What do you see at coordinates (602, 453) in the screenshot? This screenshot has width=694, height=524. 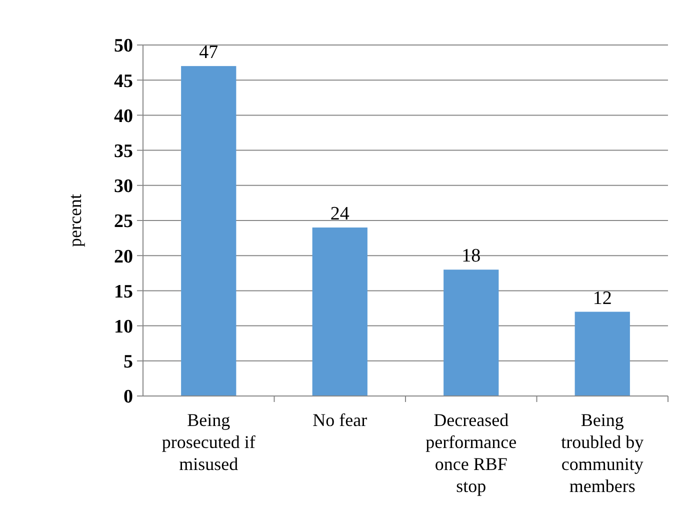 I see `x-tick-label: Being troubled by community members` at bounding box center [602, 453].